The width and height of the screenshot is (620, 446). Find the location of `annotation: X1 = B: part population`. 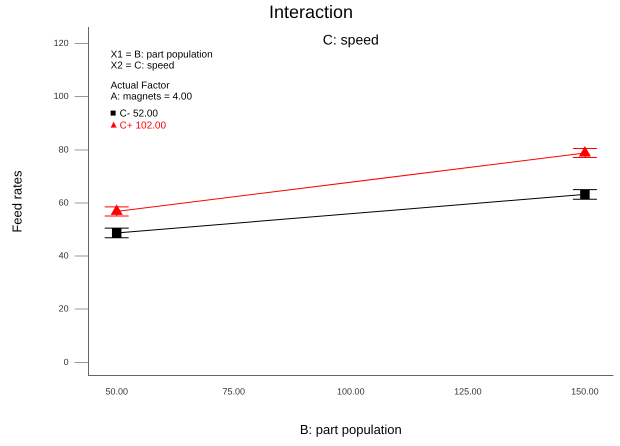

annotation: X1 = B: part population is located at coordinates (161, 54).